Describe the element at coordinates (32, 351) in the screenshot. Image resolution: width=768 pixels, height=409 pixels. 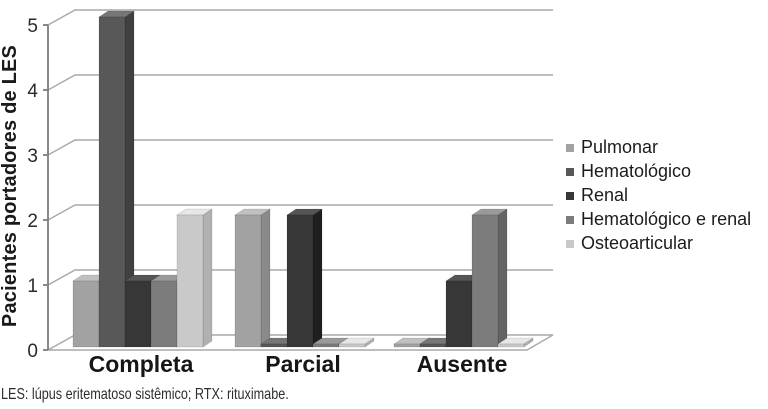
I see `y-tick-label: 0` at that location.